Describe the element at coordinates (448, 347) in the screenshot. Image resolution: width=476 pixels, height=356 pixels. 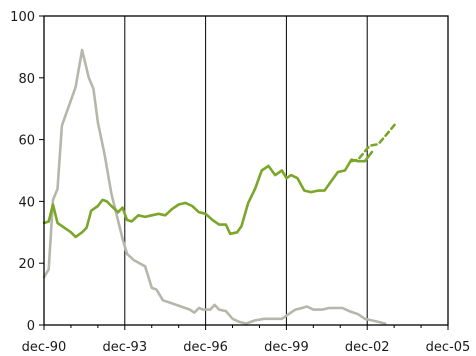
I see `x-tick-label: dec-05` at that location.